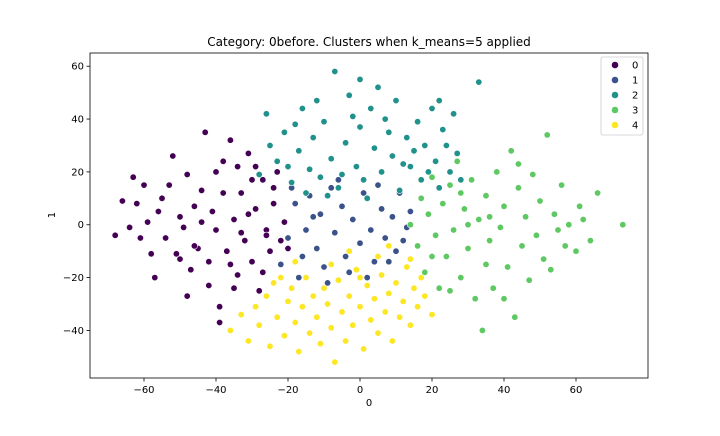 This screenshot has width=720, height=436. Describe the element at coordinates (635, 96) in the screenshot. I see `legend-label-2: 2` at that location.